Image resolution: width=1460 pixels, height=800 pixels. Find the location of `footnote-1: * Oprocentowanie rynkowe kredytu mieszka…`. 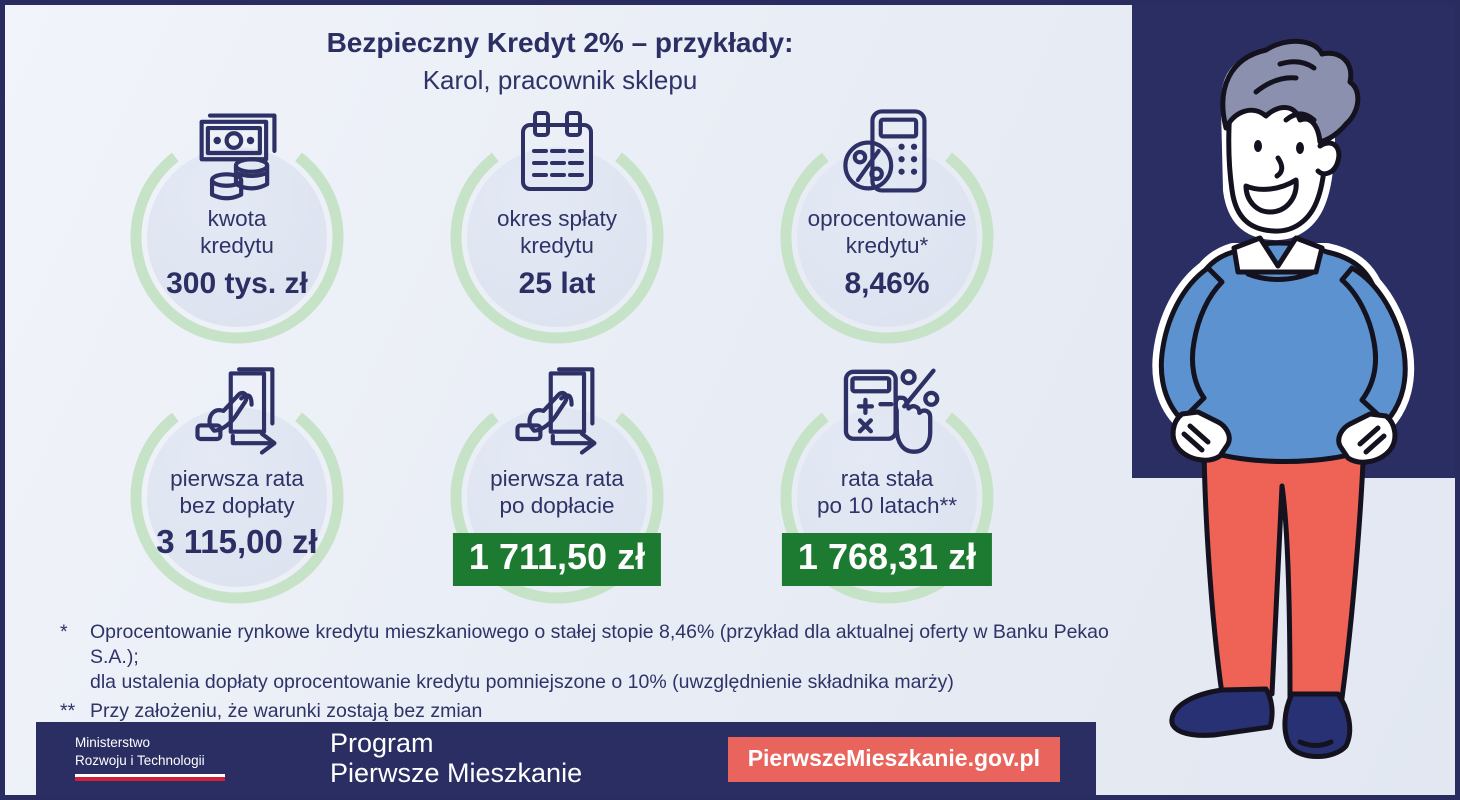

footnote-1: * Oprocentowanie rynkowe kredytu mieszka… is located at coordinates (590, 657).